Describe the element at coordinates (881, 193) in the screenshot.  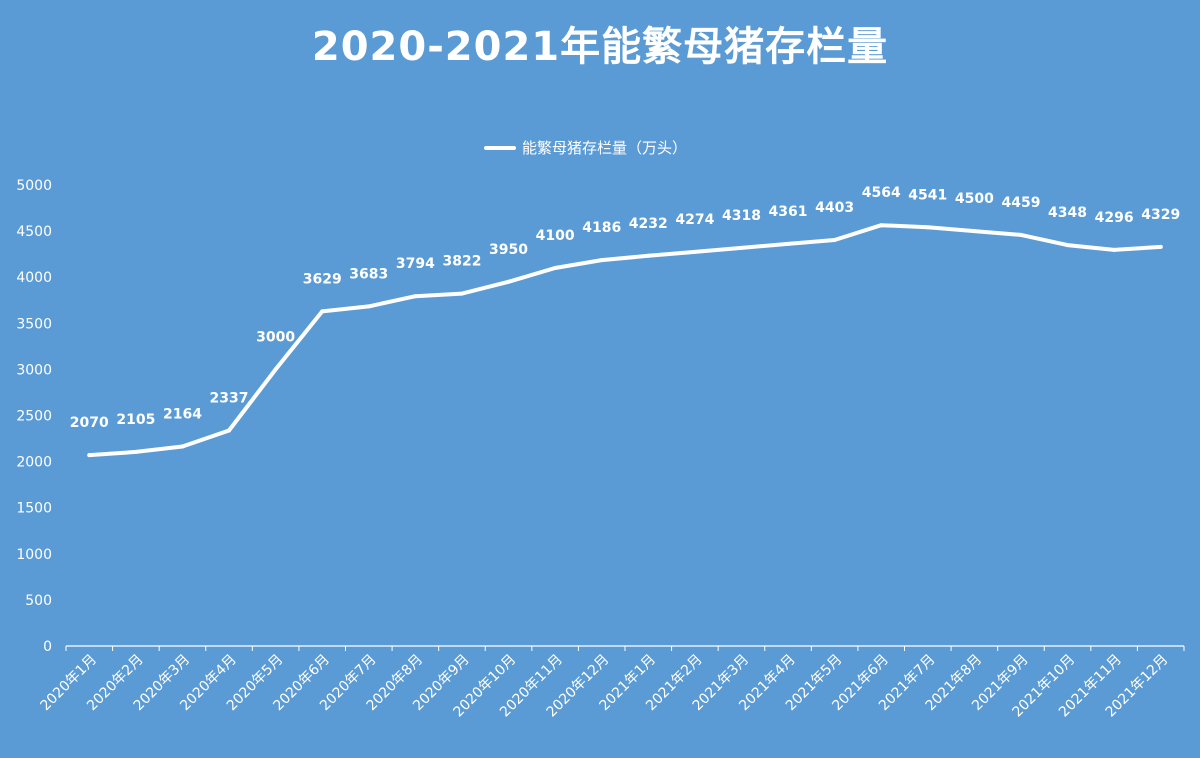
I see `data-label: 4564` at that location.